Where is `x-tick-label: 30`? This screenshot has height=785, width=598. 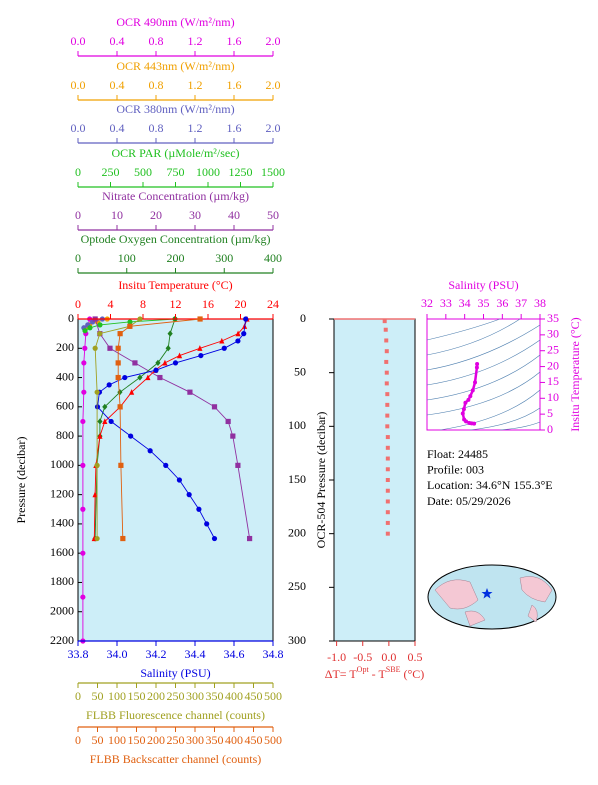
x-tick-label: 30 is located at coordinates (195, 215).